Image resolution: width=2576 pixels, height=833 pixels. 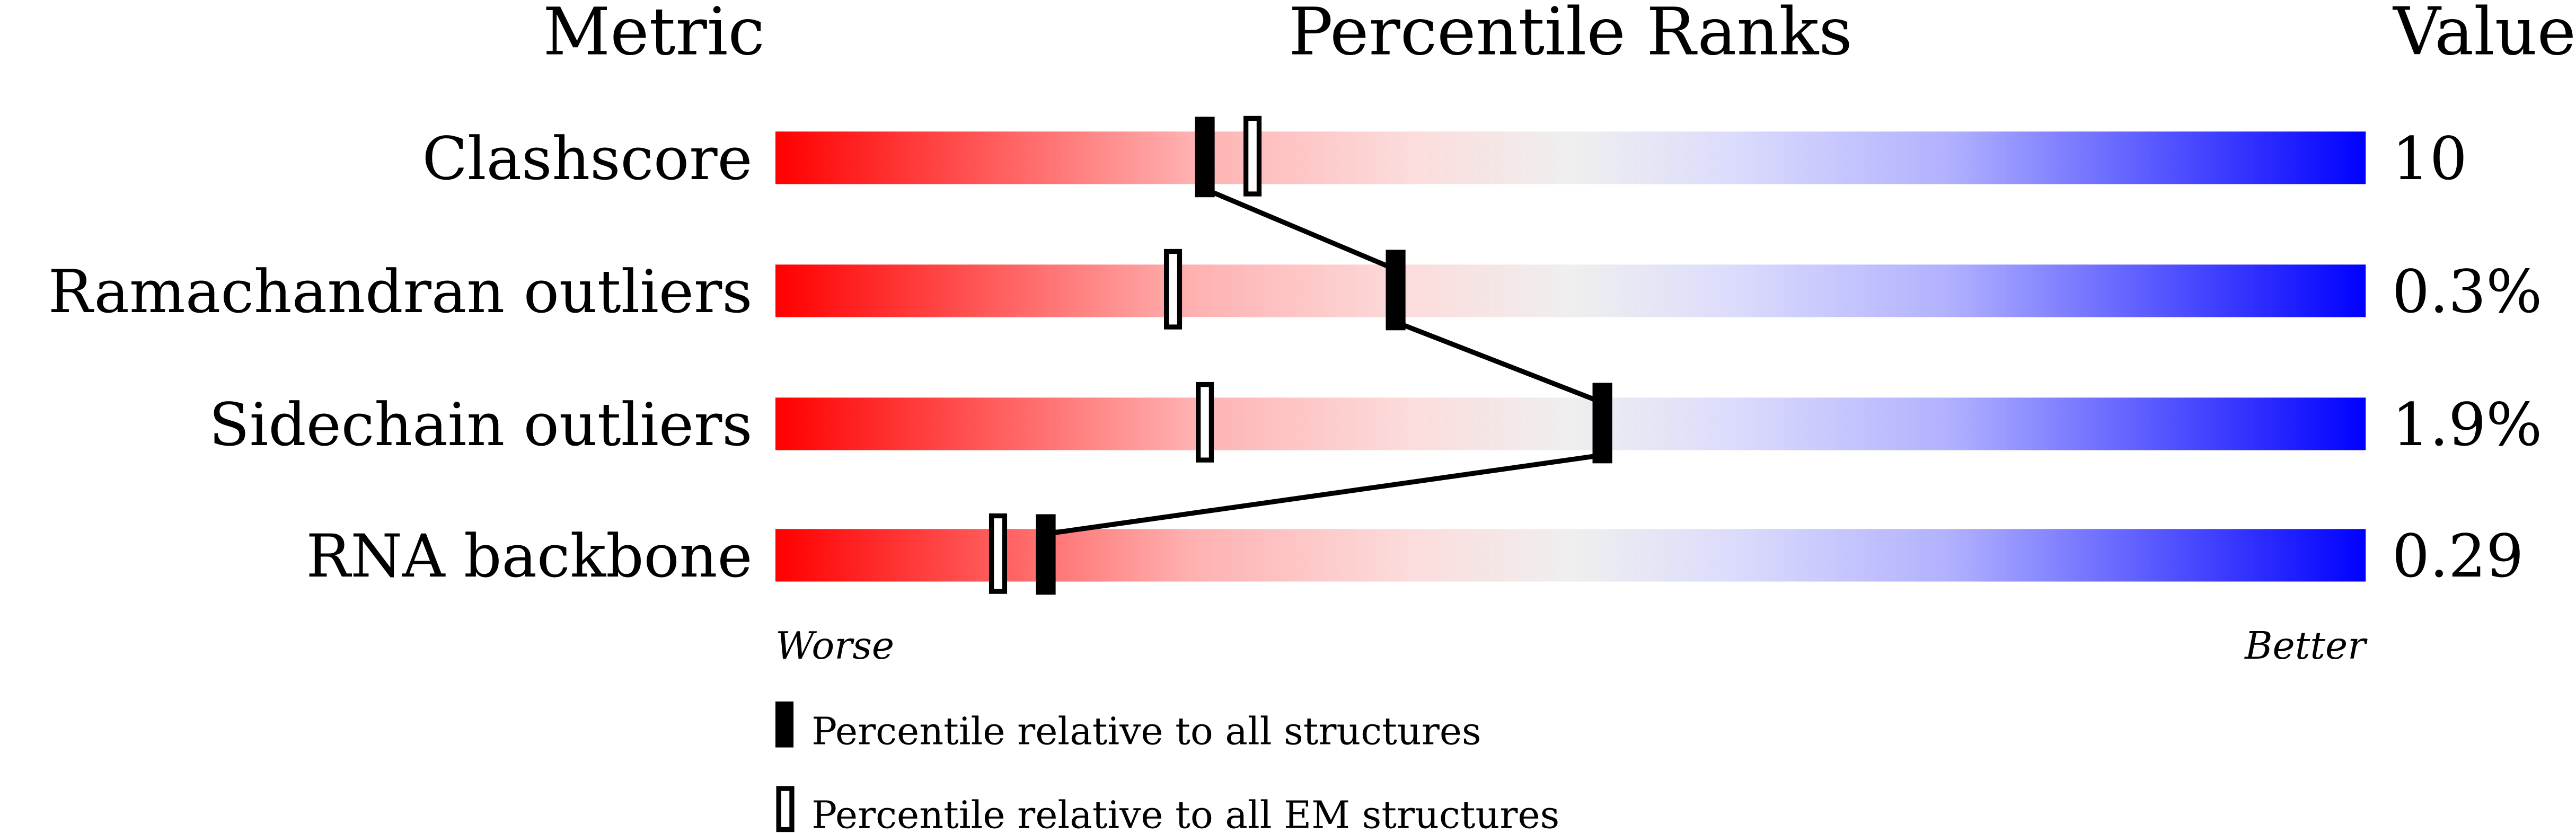 I want to click on metric-label: Sidechain outliers, so click(x=480, y=425).